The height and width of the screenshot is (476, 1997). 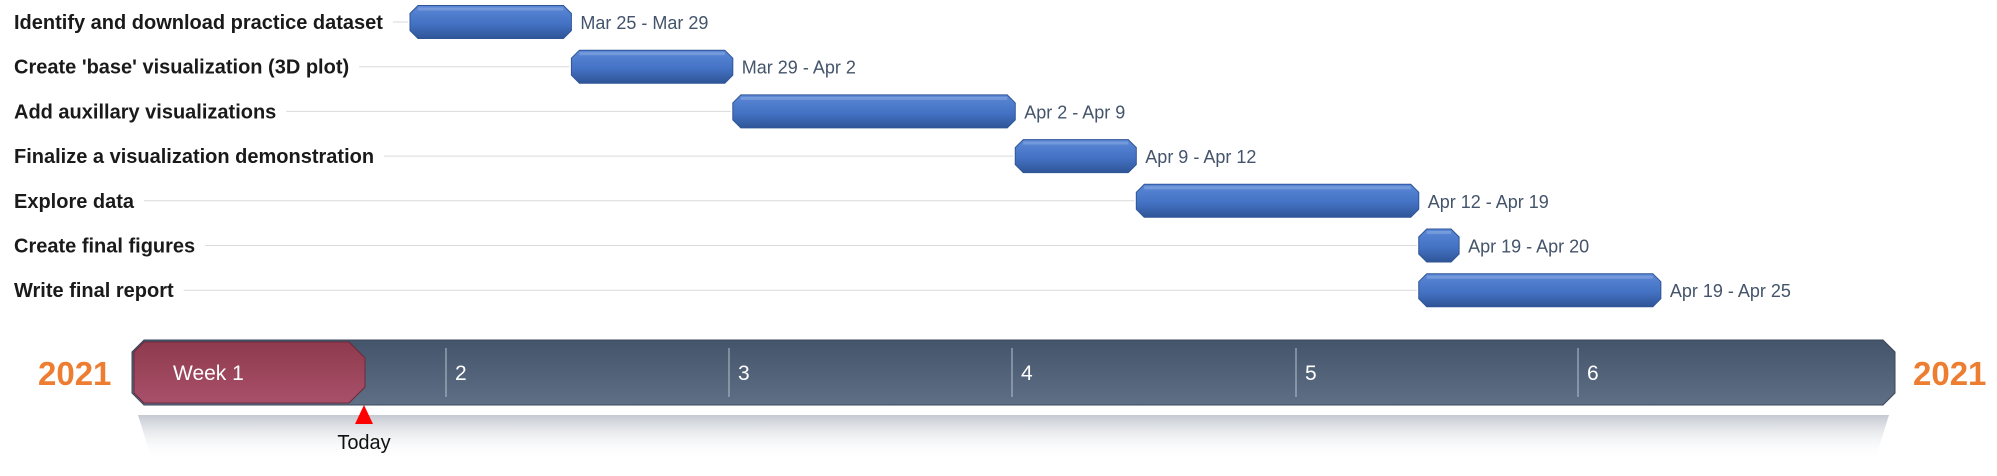 What do you see at coordinates (74, 202) in the screenshot?
I see `task-name-label: Explore data` at bounding box center [74, 202].